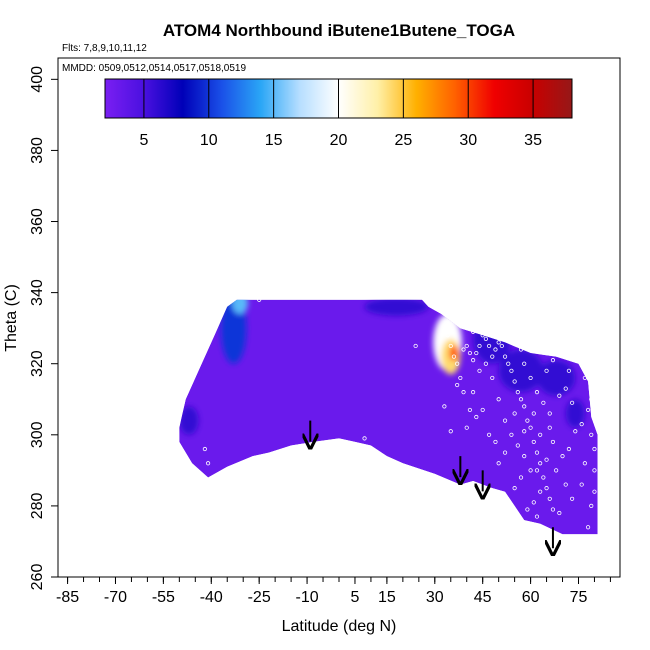 This screenshot has height=650, width=650. I want to click on y-tick-label: 380, so click(37, 150).